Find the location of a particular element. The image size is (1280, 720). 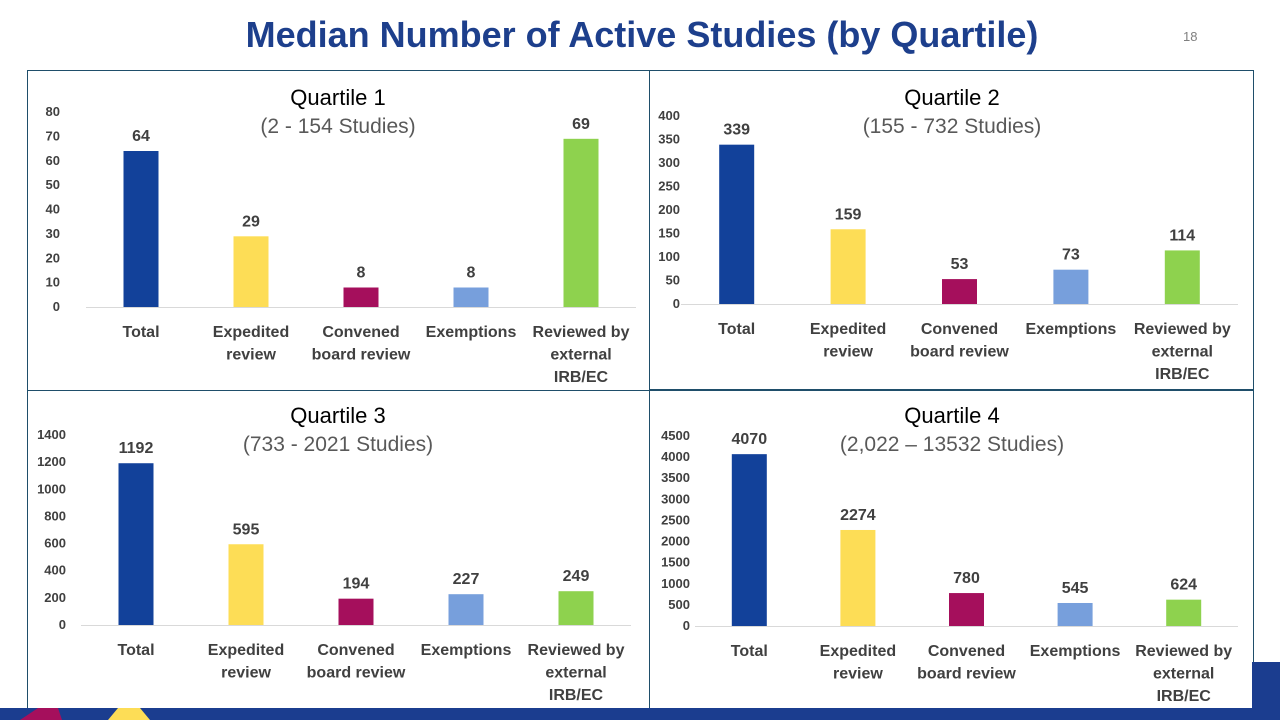

y-tick-label: 70 is located at coordinates (53, 135).